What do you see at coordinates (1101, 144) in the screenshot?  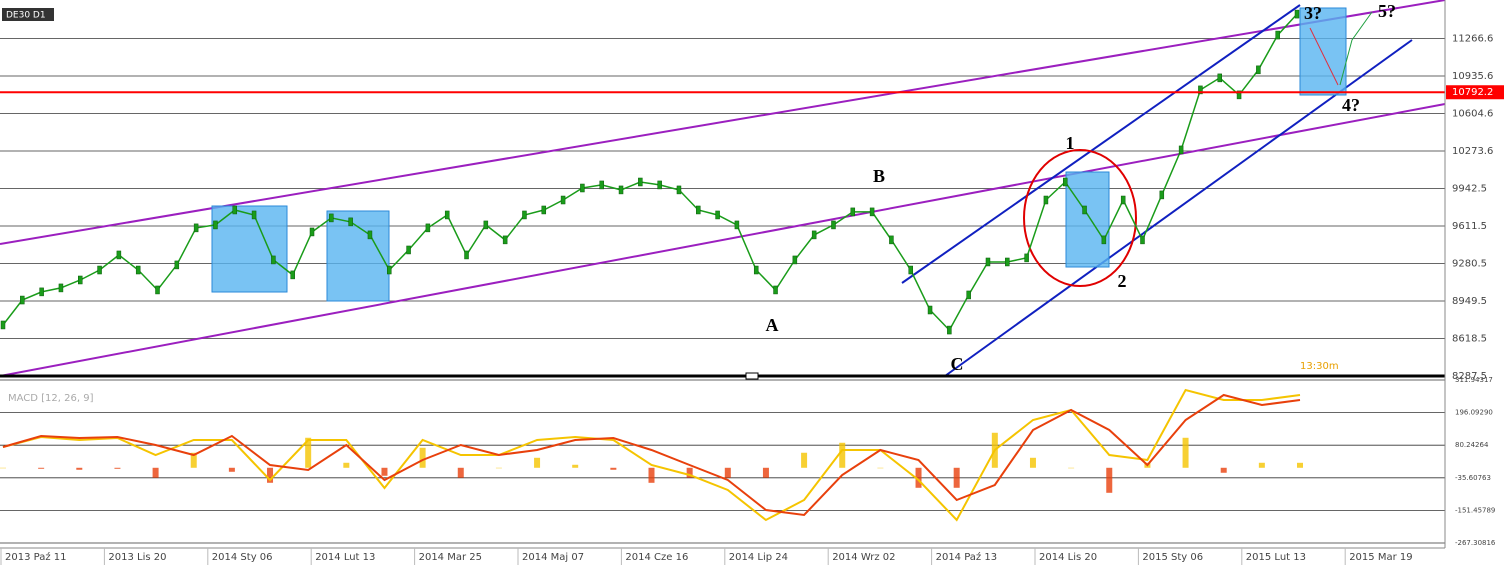 I see `channel-line` at bounding box center [1101, 144].